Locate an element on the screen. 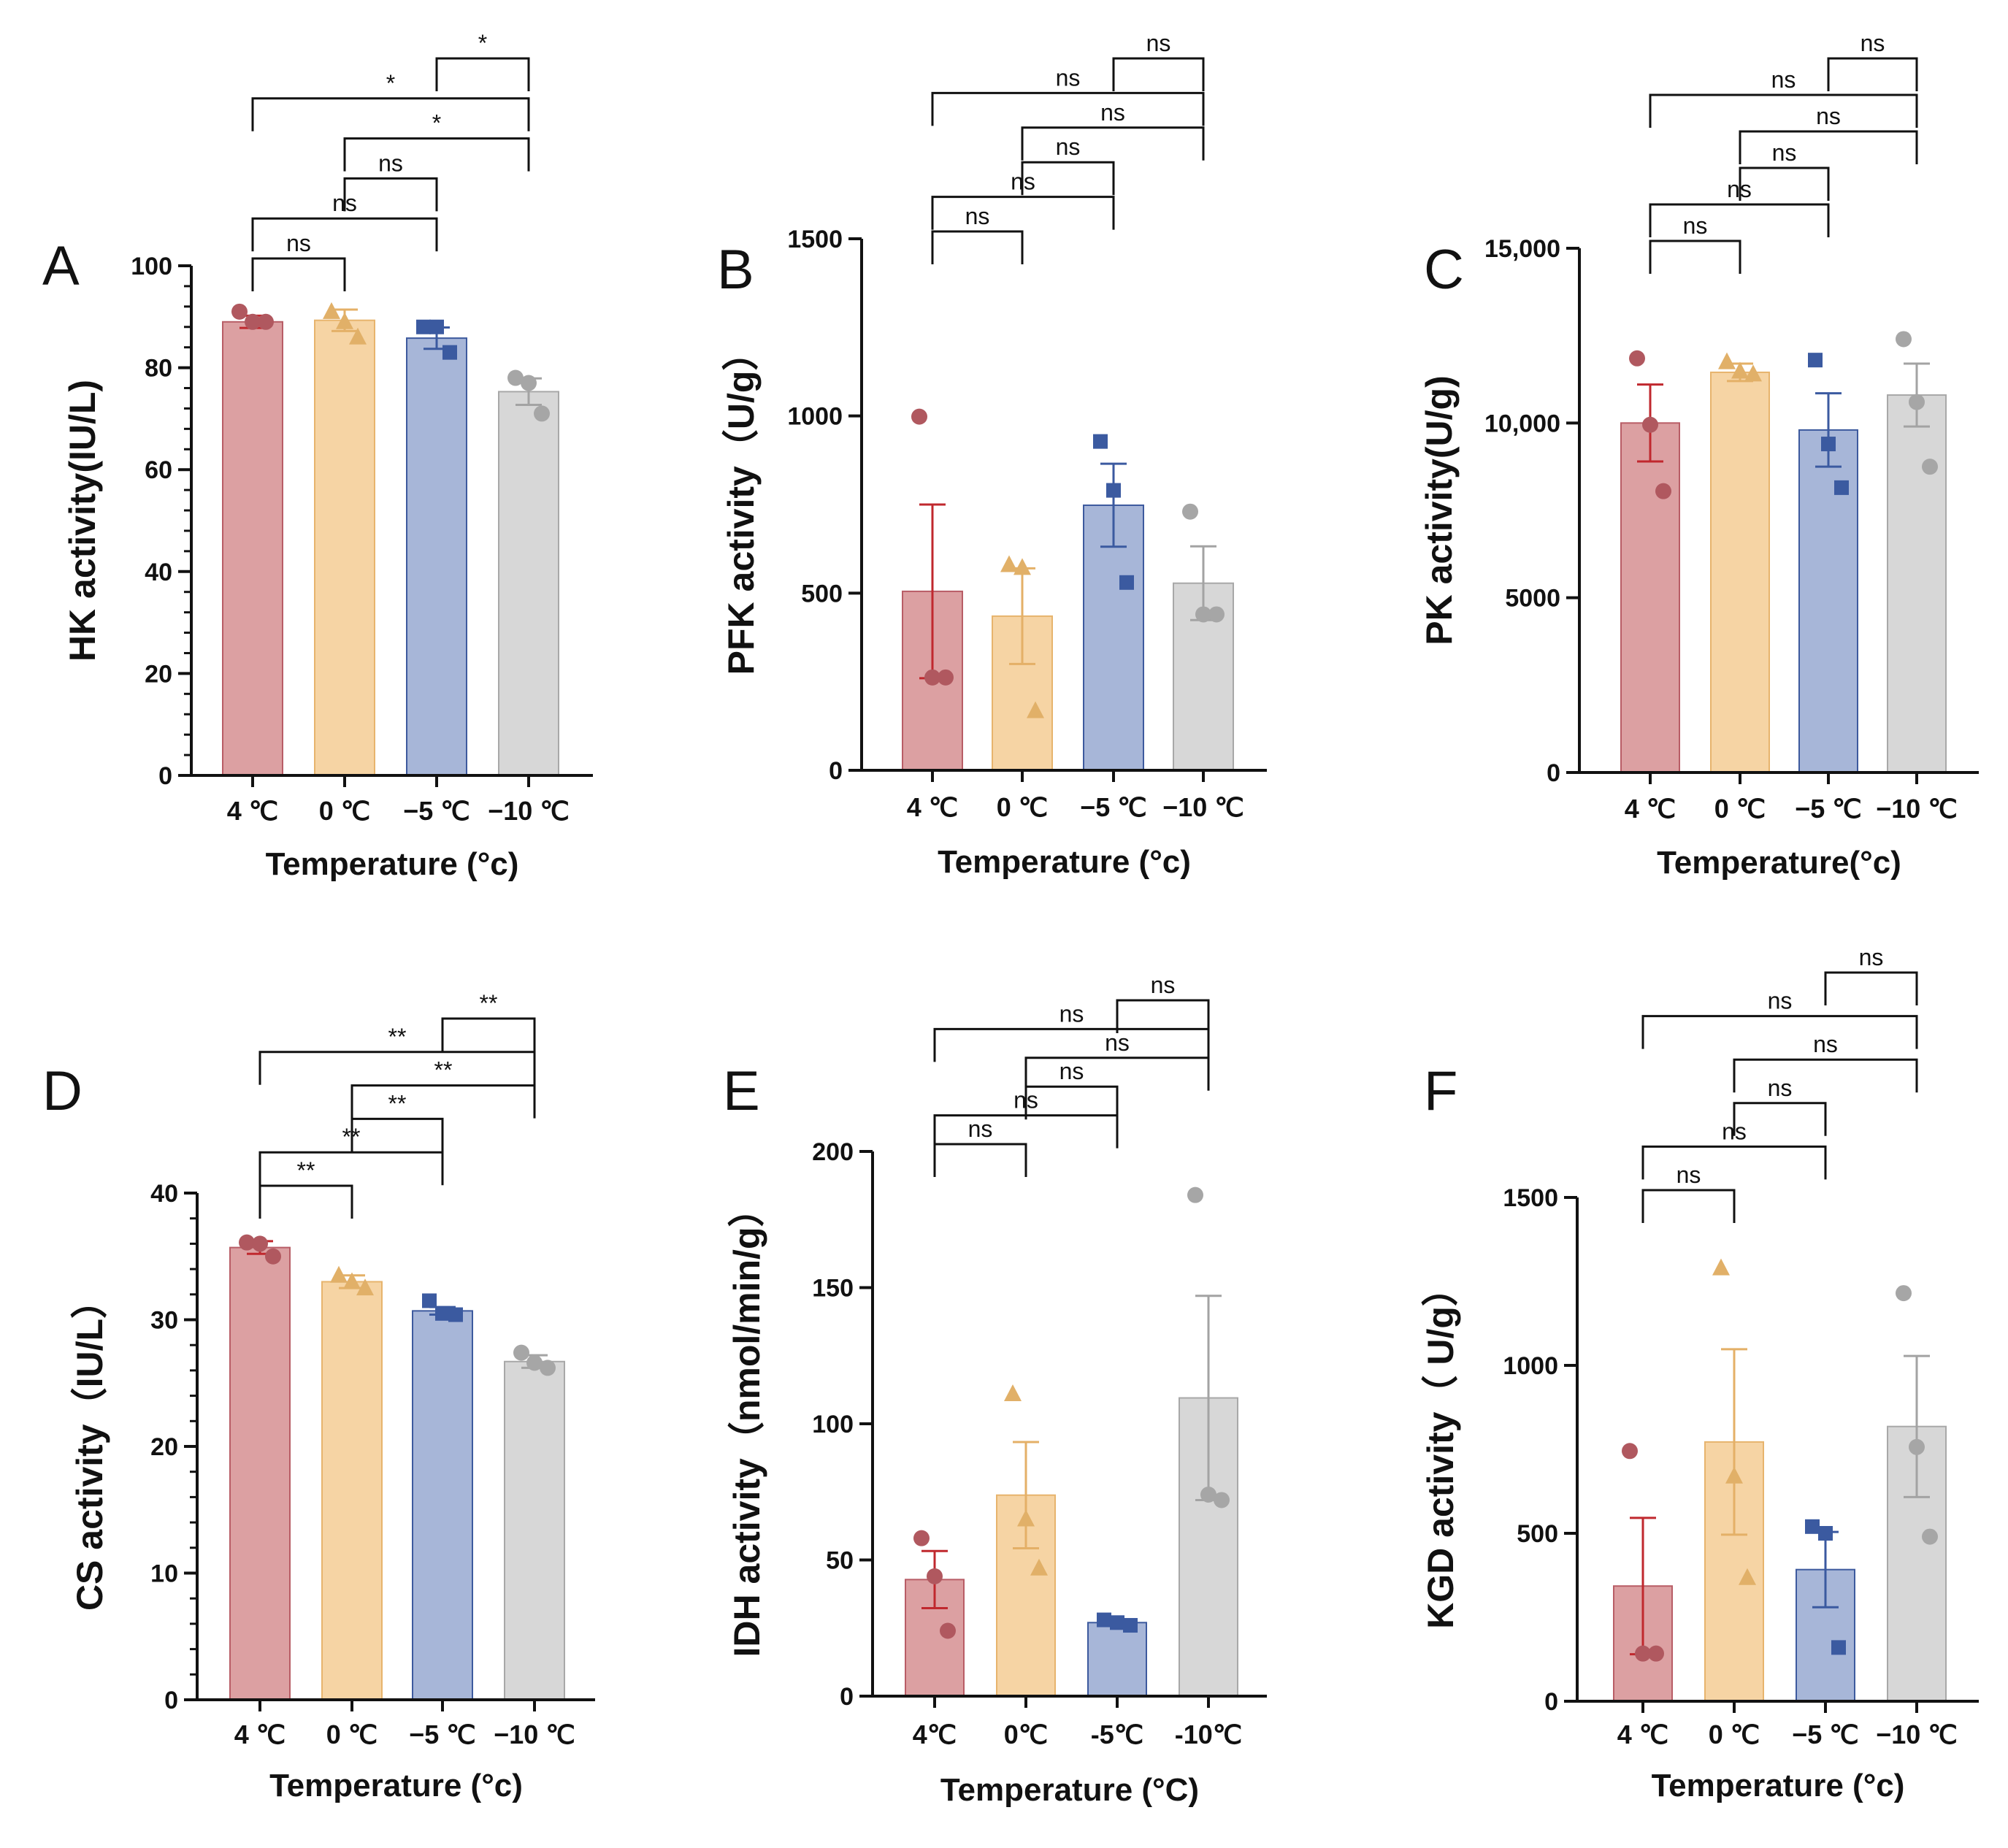 The width and height of the screenshot is (2008, 1848). x-axis-label: Temperature(°c) is located at coordinates (1779, 863).